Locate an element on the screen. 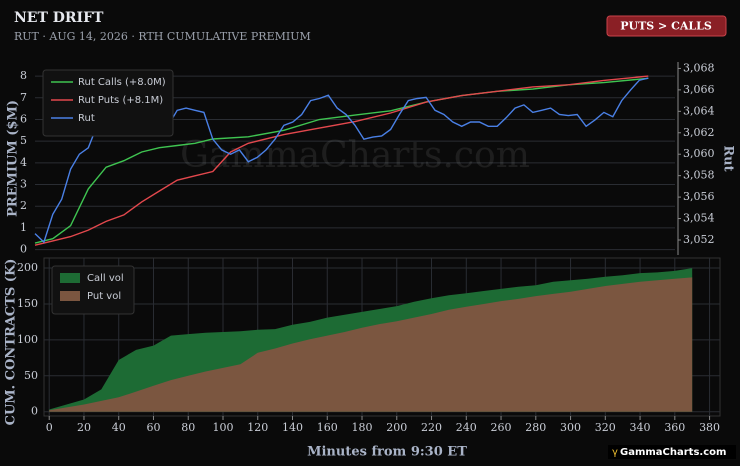 The height and width of the screenshot is (466, 740). legend-box is located at coordinates (108, 103).